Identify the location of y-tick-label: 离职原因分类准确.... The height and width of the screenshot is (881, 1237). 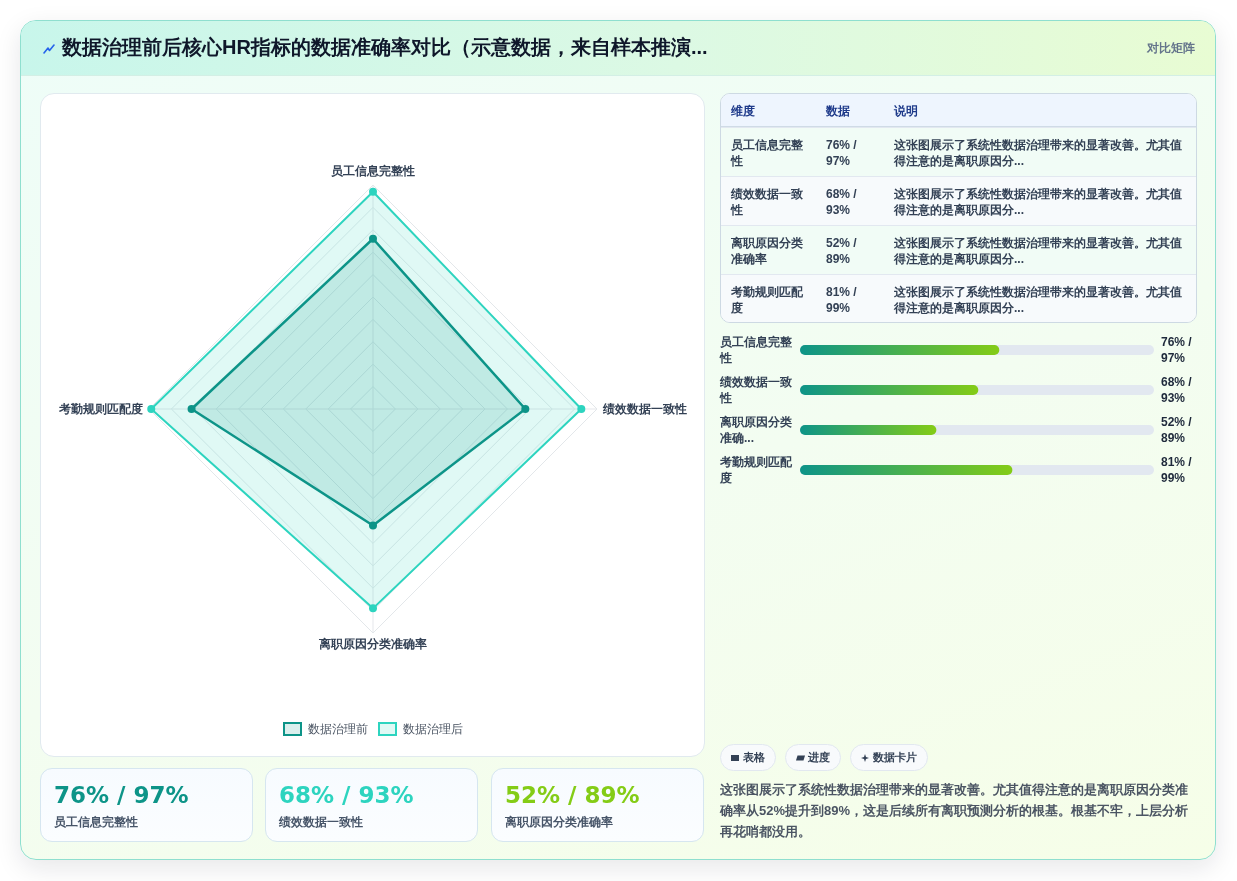
(755, 430).